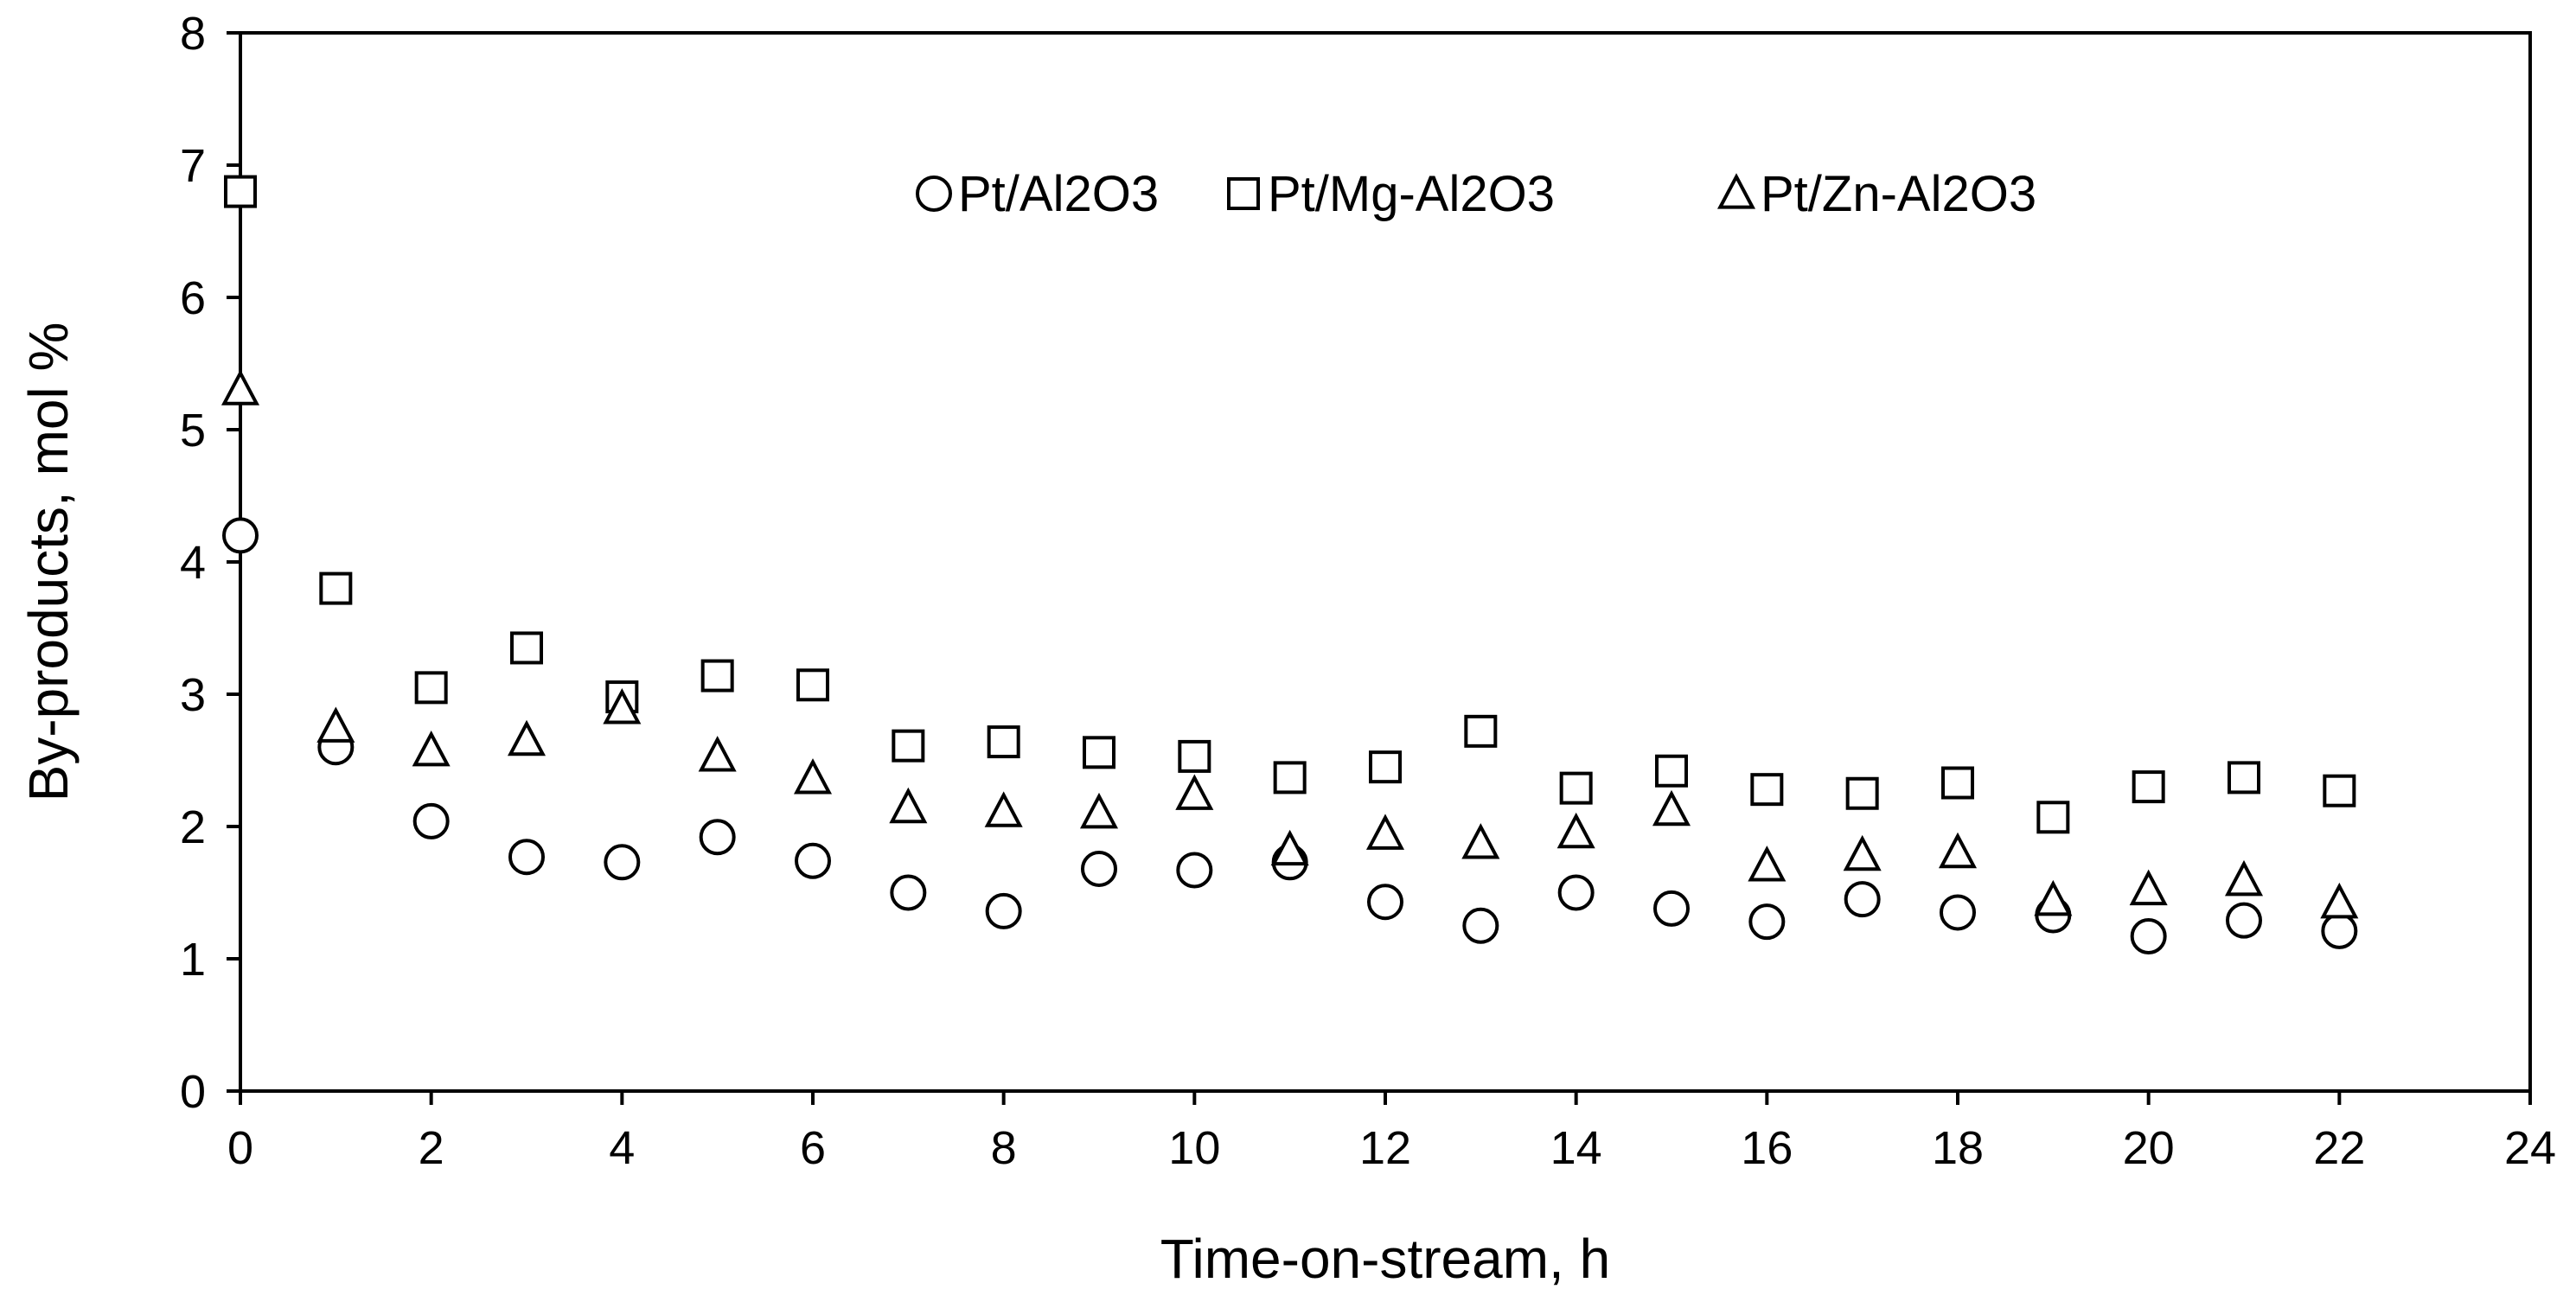 This screenshot has height=1302, width=2576. Describe the element at coordinates (1194, 1148) in the screenshot. I see `x-tick-label: 10` at that location.